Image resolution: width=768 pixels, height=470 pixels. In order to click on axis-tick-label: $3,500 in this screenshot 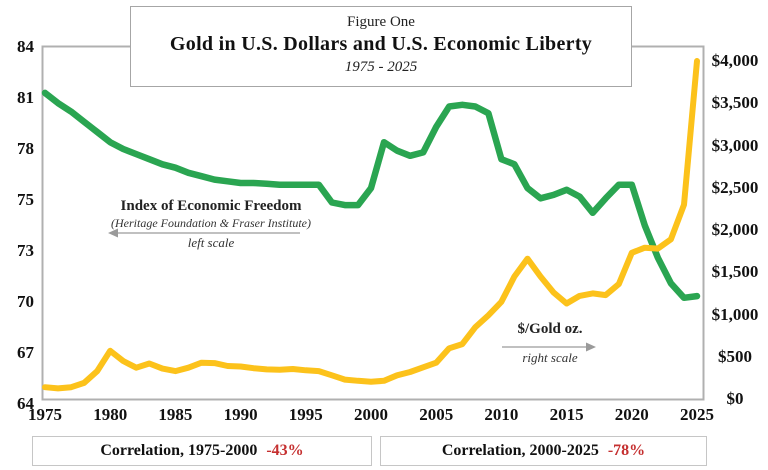, I will do `click(735, 103)`.